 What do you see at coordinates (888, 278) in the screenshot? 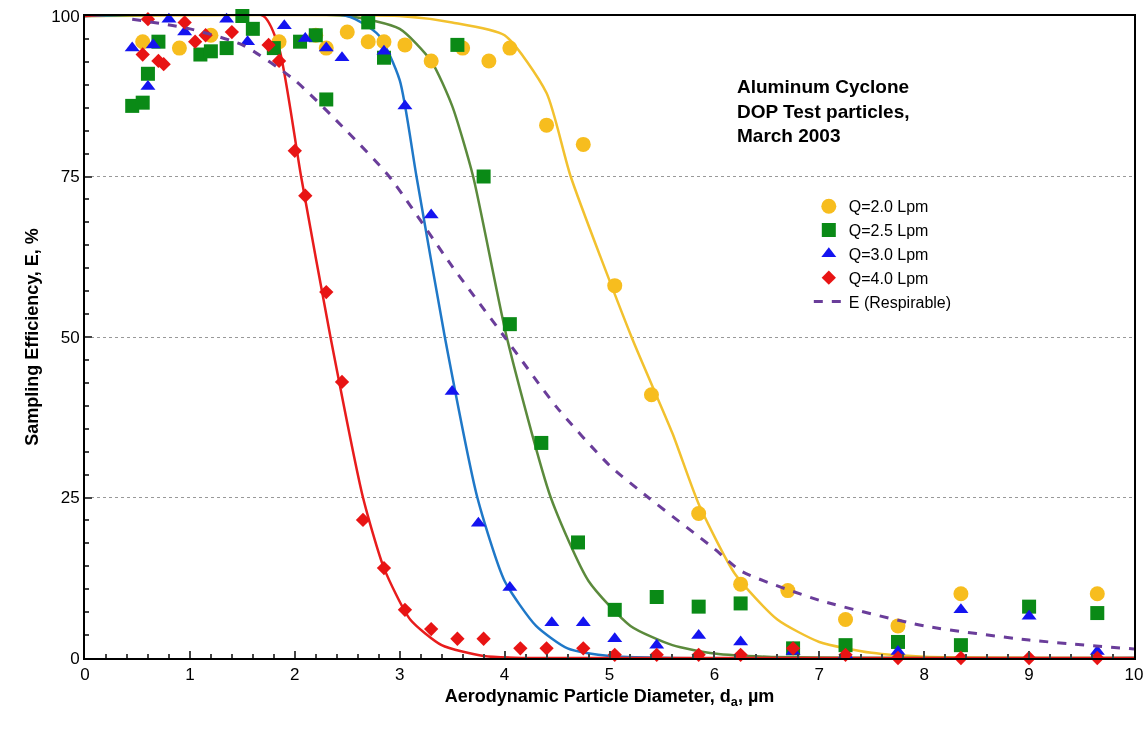
I see `legend-label: Q=4.0 Lpm` at bounding box center [888, 278].